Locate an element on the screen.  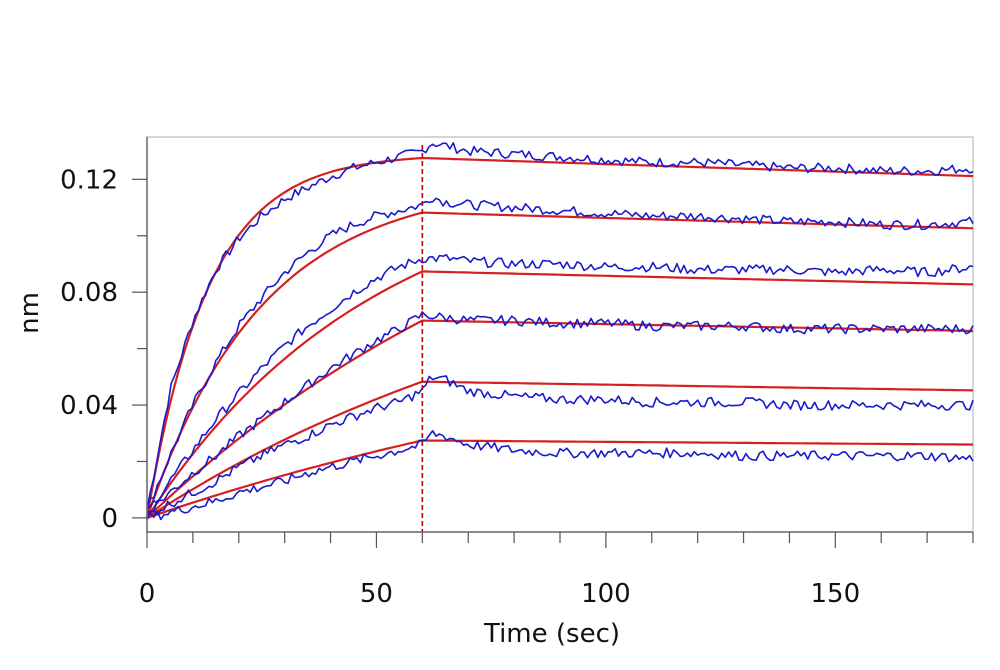
y-tick-label: 0.04 is located at coordinates (89, 406).